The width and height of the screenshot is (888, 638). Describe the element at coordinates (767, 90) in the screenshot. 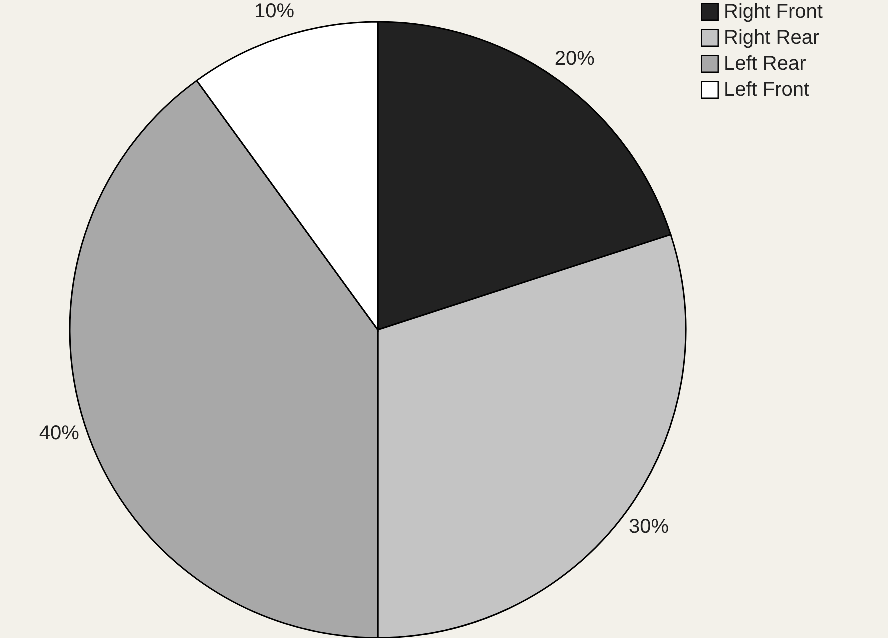

I see `legend-label: Left Front` at that location.